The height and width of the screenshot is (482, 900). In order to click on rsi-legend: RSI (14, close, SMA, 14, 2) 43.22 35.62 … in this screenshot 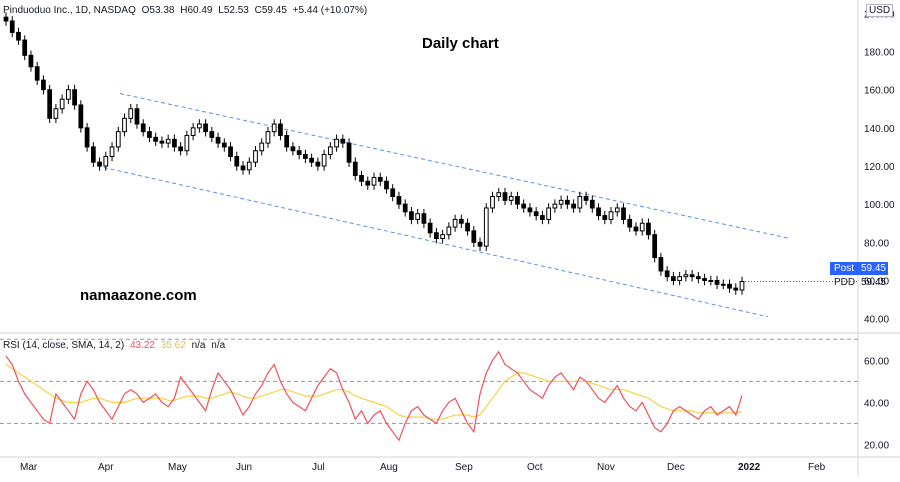, I will do `click(115, 345)`.